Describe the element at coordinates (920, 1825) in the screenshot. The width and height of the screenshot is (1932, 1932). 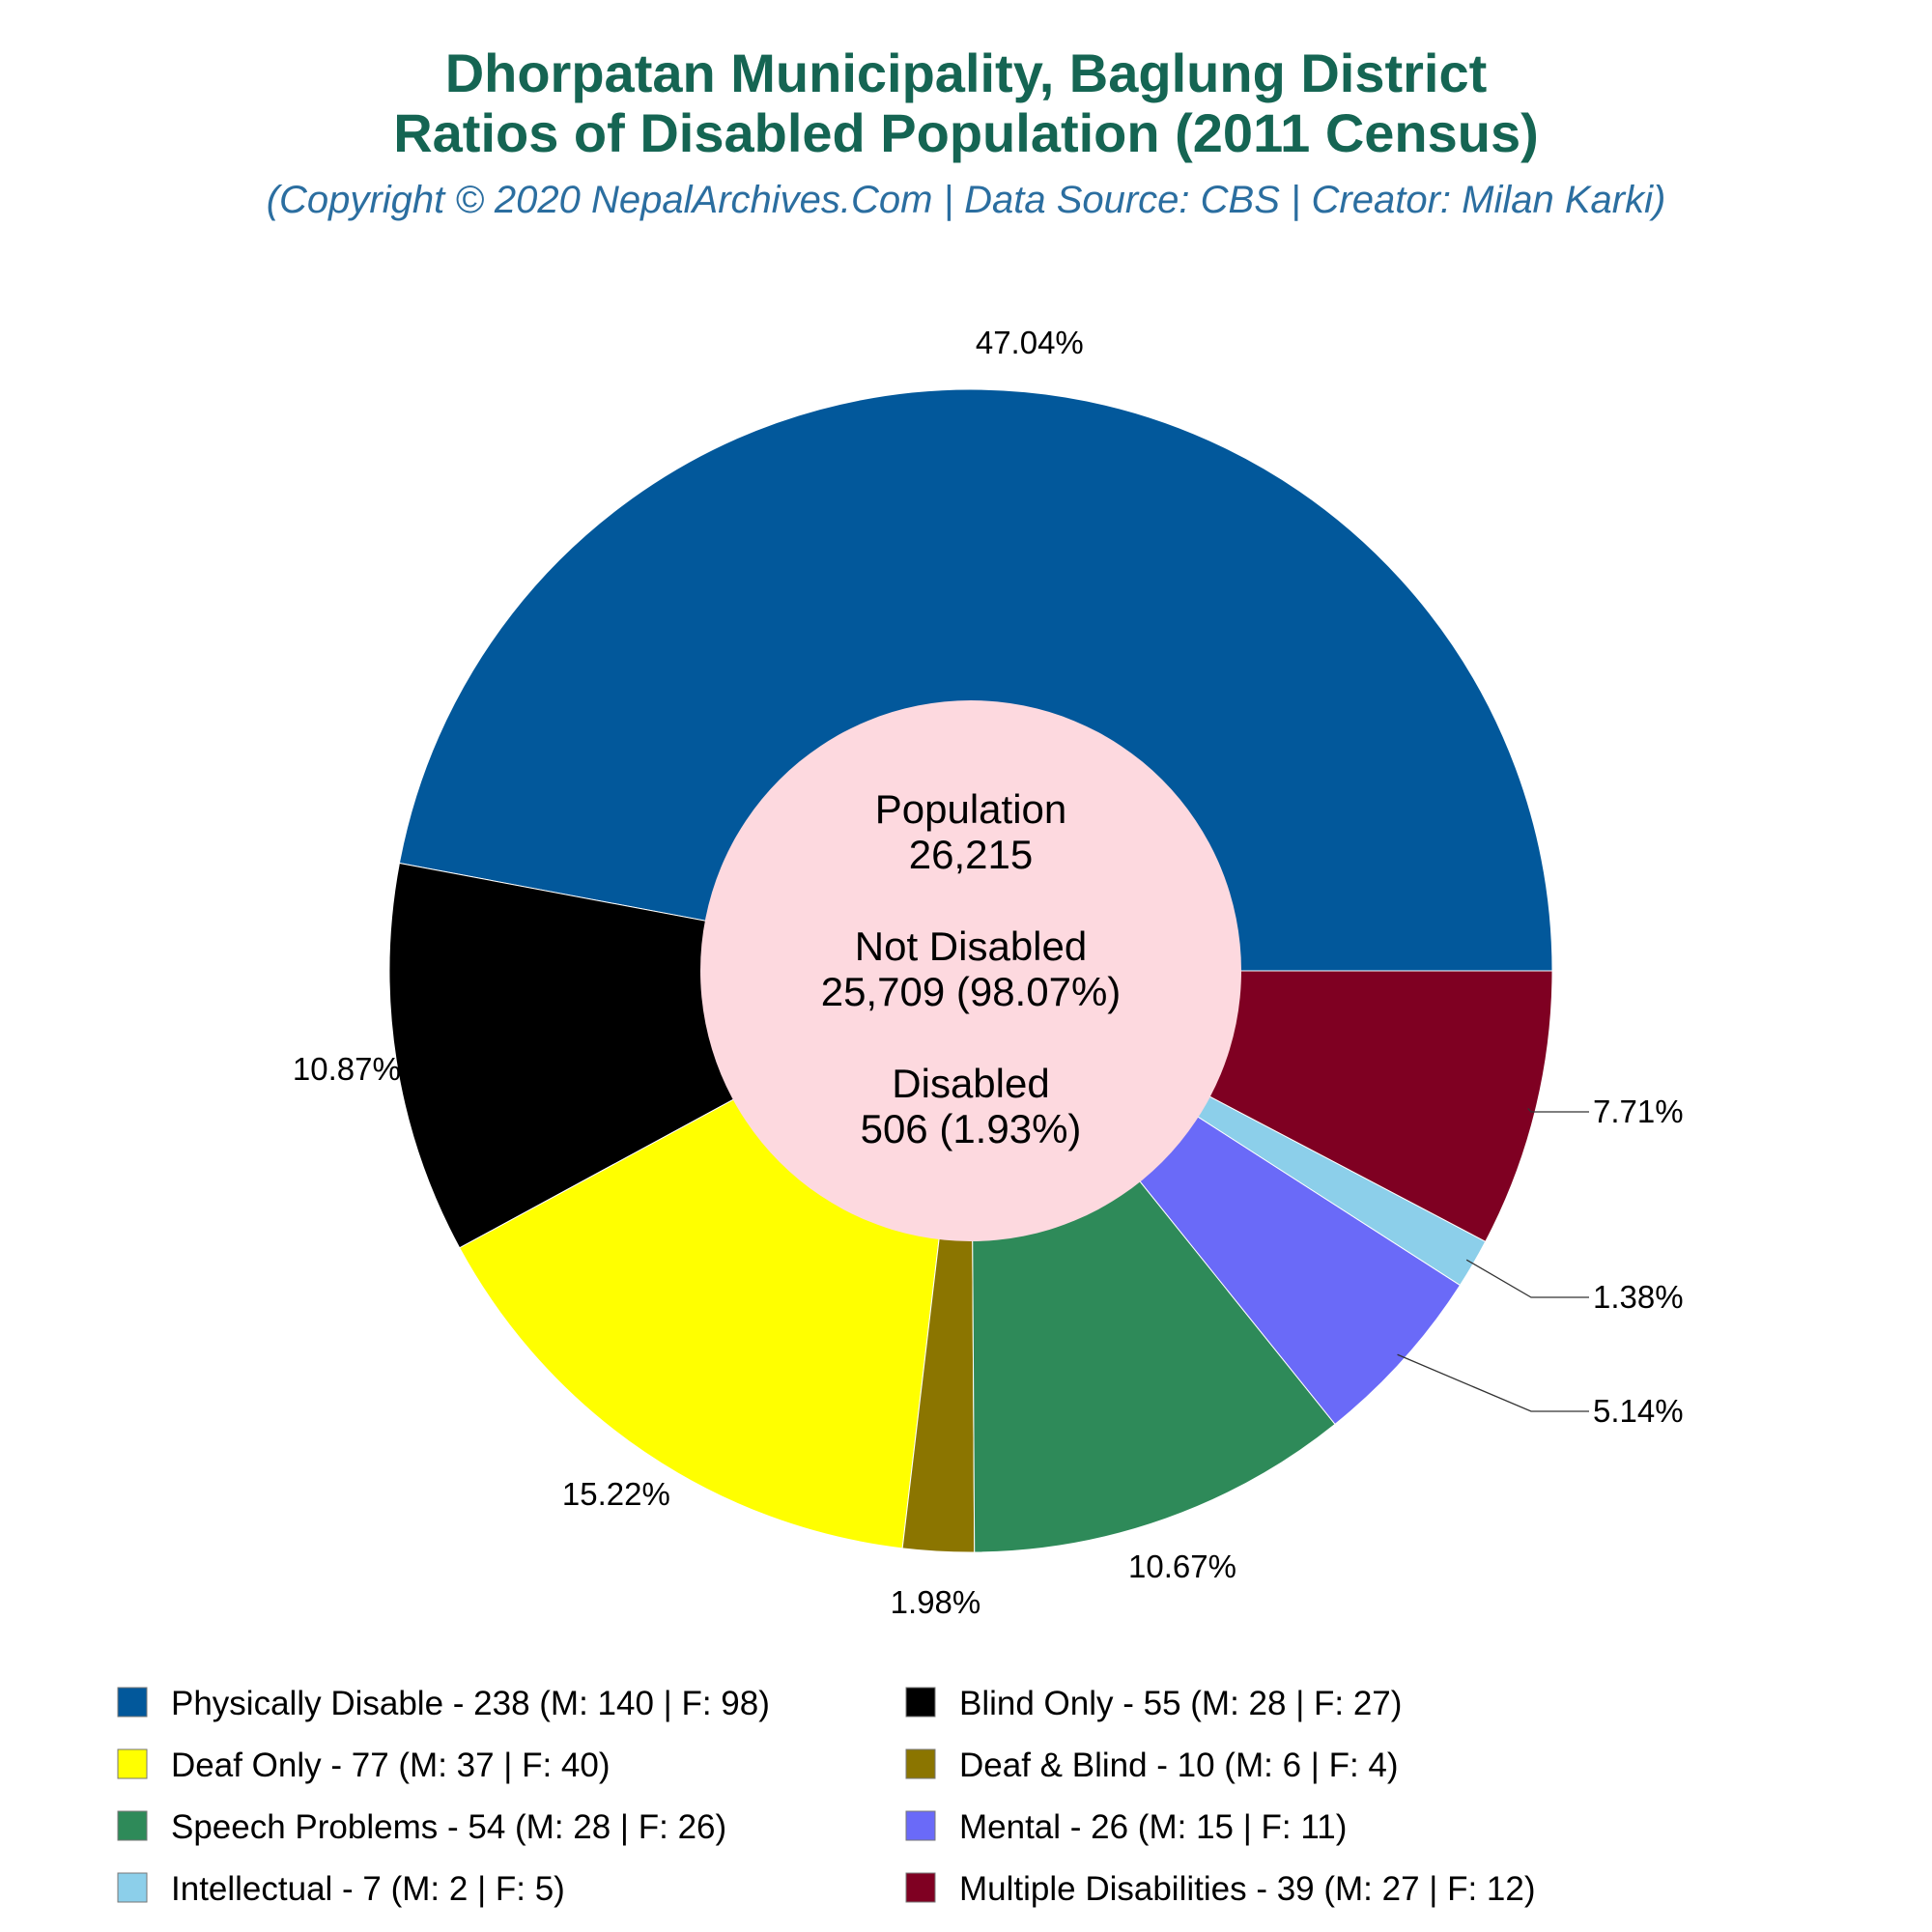
I see `legend-swatch-mental` at that location.